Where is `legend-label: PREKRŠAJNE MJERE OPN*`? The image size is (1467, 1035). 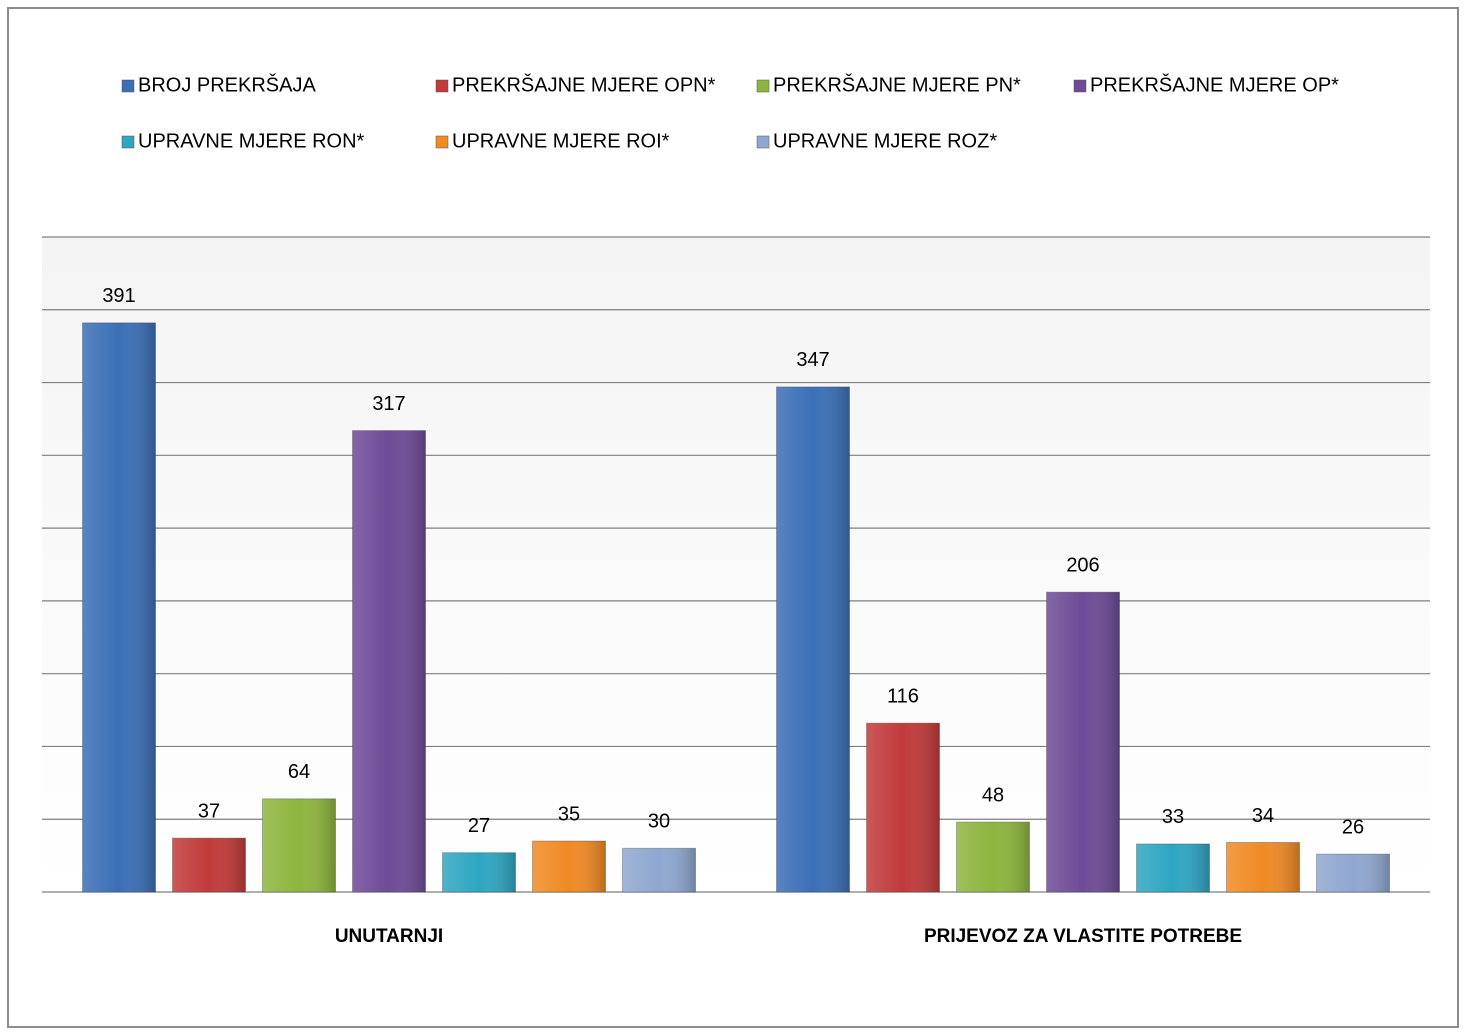 legend-label: PREKRŠAJNE MJERE OPN* is located at coordinates (584, 84).